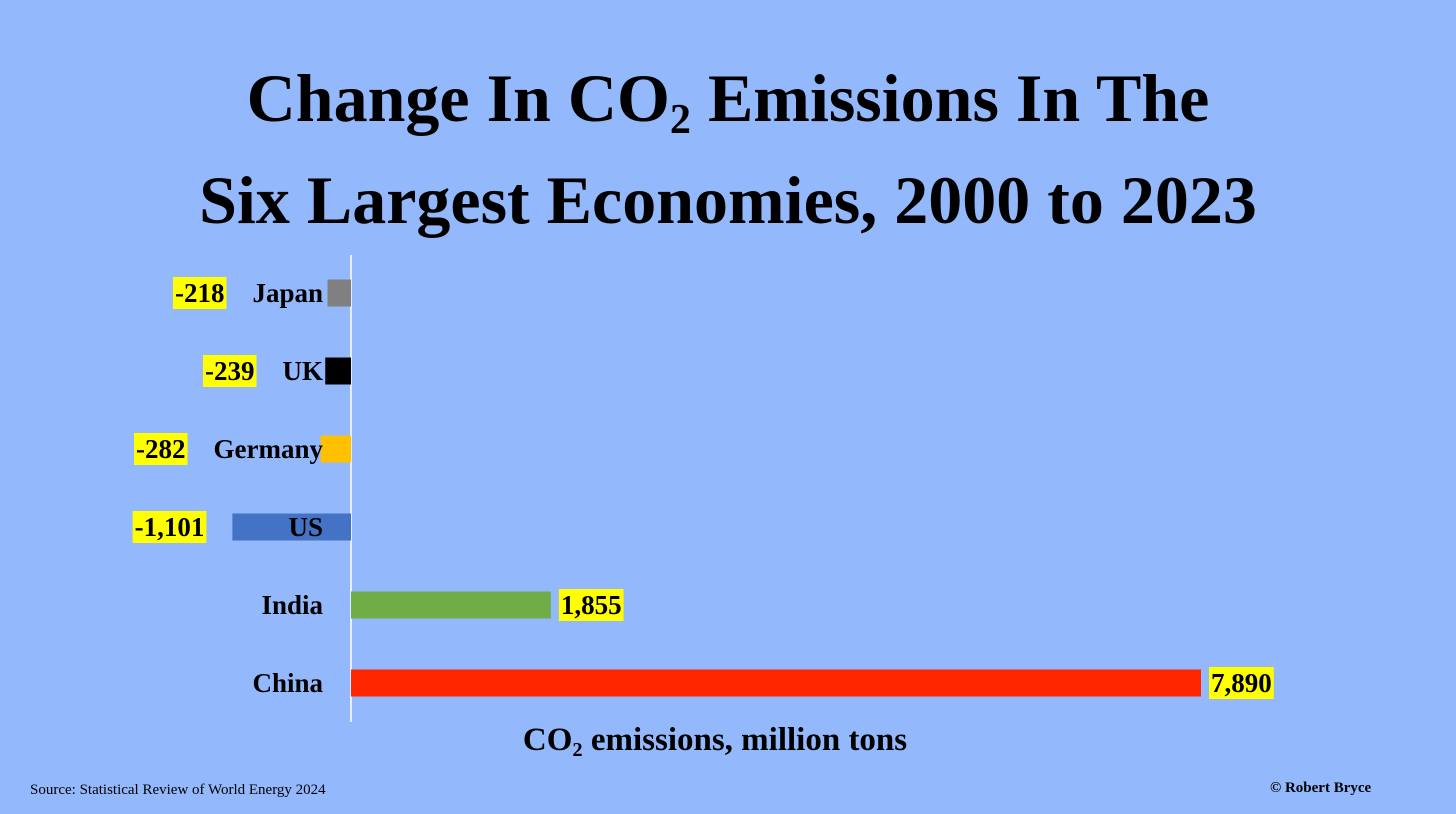  I want to click on category-label-us: US, so click(305, 527).